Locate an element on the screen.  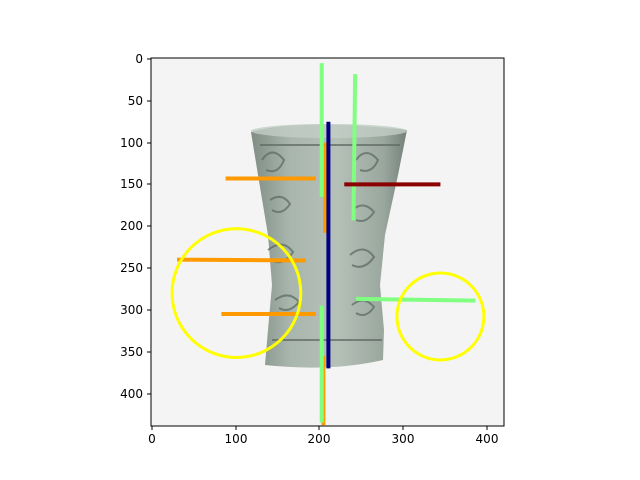
y-tick-label: 250 is located at coordinates (131, 268).